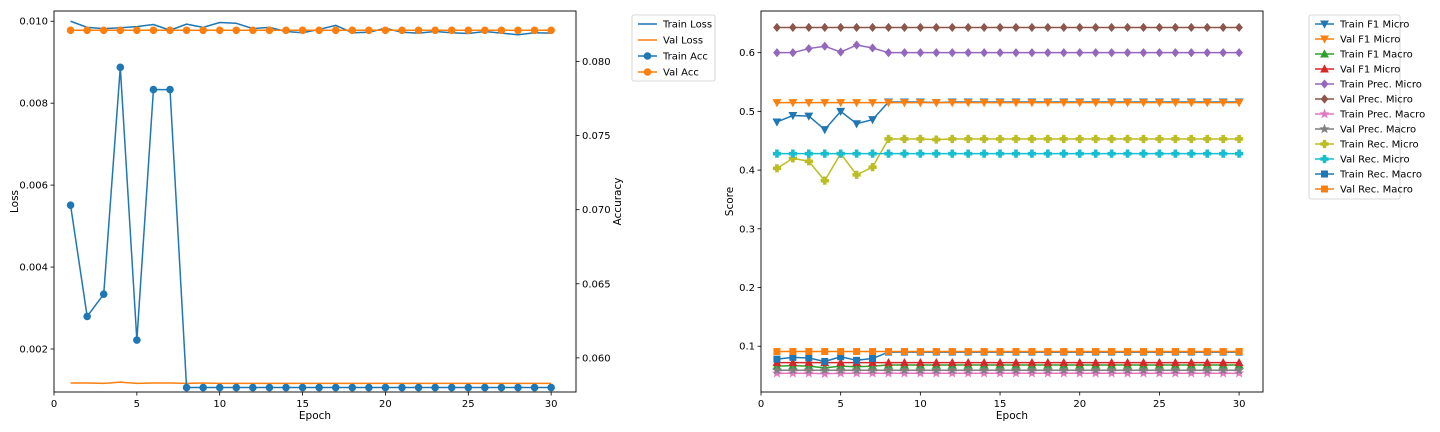 The height and width of the screenshot is (432, 1440). What do you see at coordinates (1008, 366) in the screenshot?
I see `series-line-train-f1-macro` at bounding box center [1008, 366].